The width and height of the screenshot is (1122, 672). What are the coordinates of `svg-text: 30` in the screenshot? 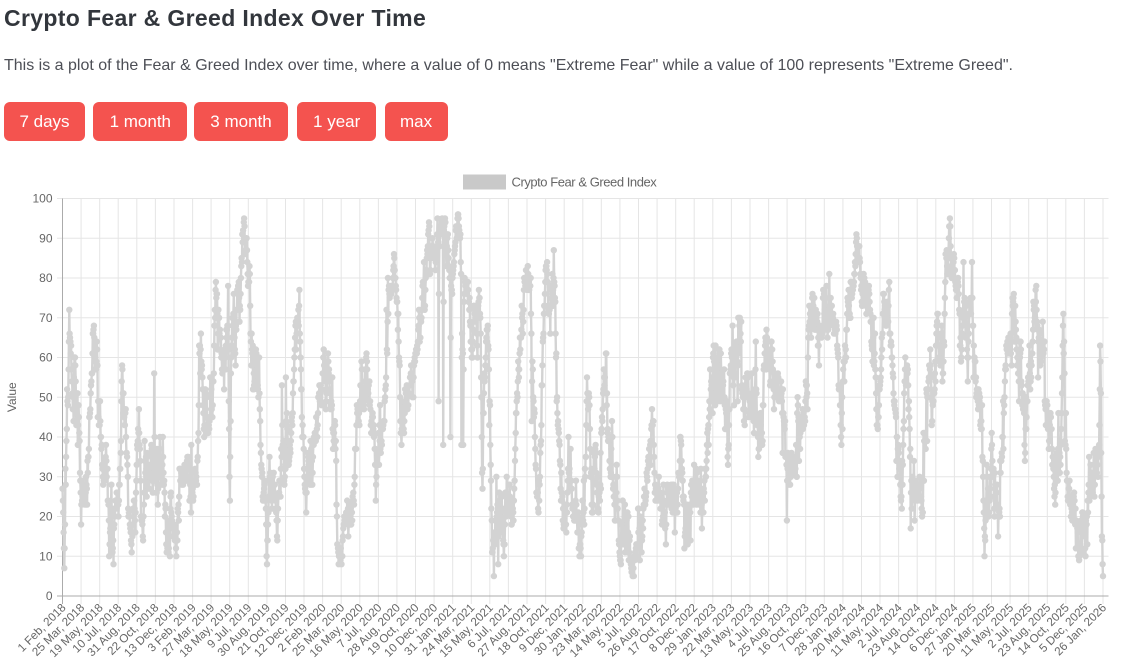 It's located at (46, 477).